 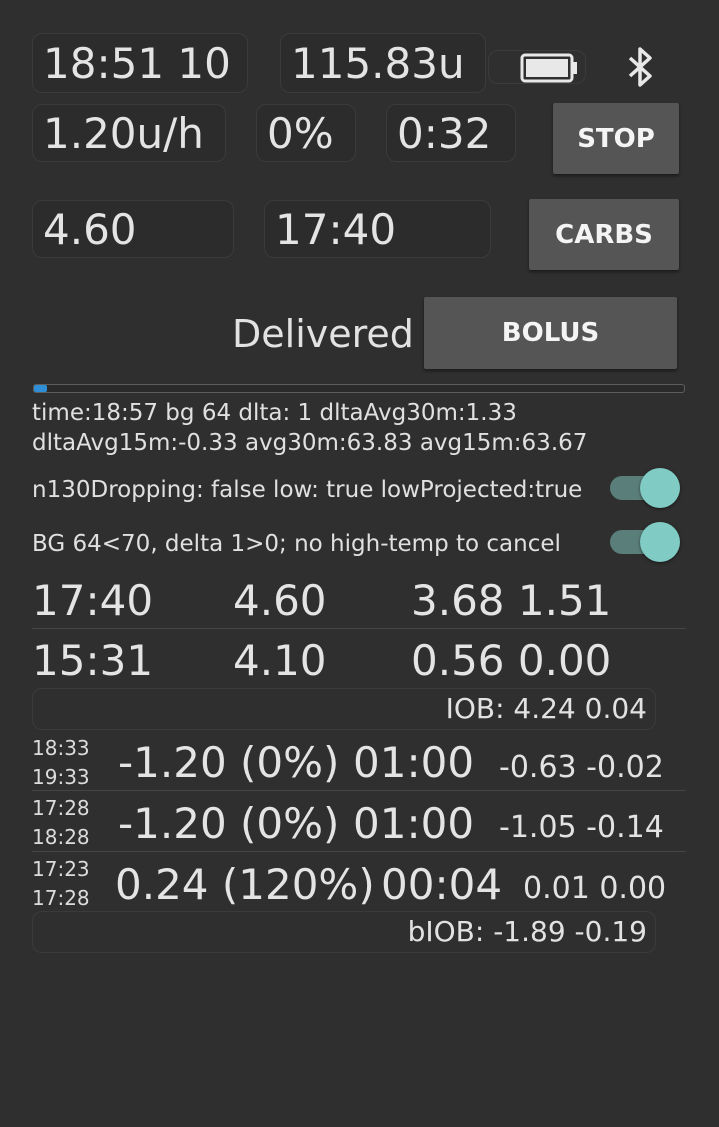 What do you see at coordinates (280, 600) in the screenshot?
I see `bolus-row-amount: 4.60` at bounding box center [280, 600].